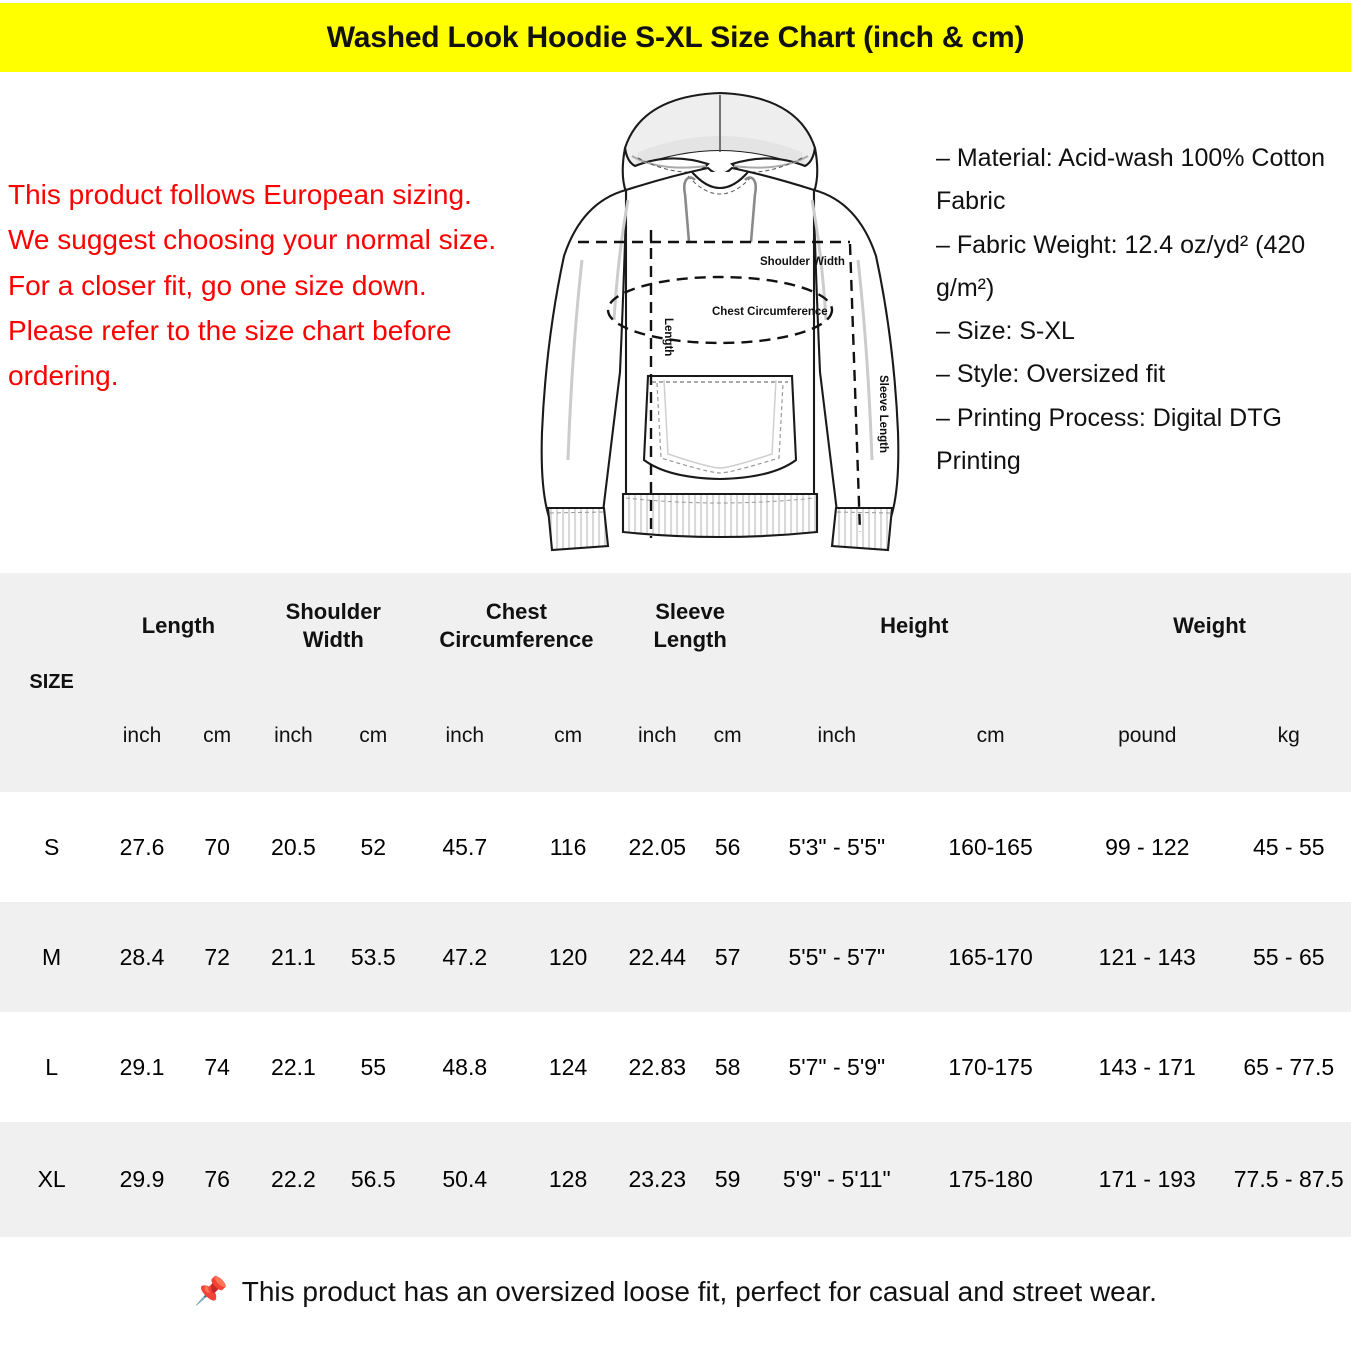 Image resolution: width=1351 pixels, height=1347 pixels. What do you see at coordinates (675, 165) in the screenshot?
I see `hood-left-stitch` at bounding box center [675, 165].